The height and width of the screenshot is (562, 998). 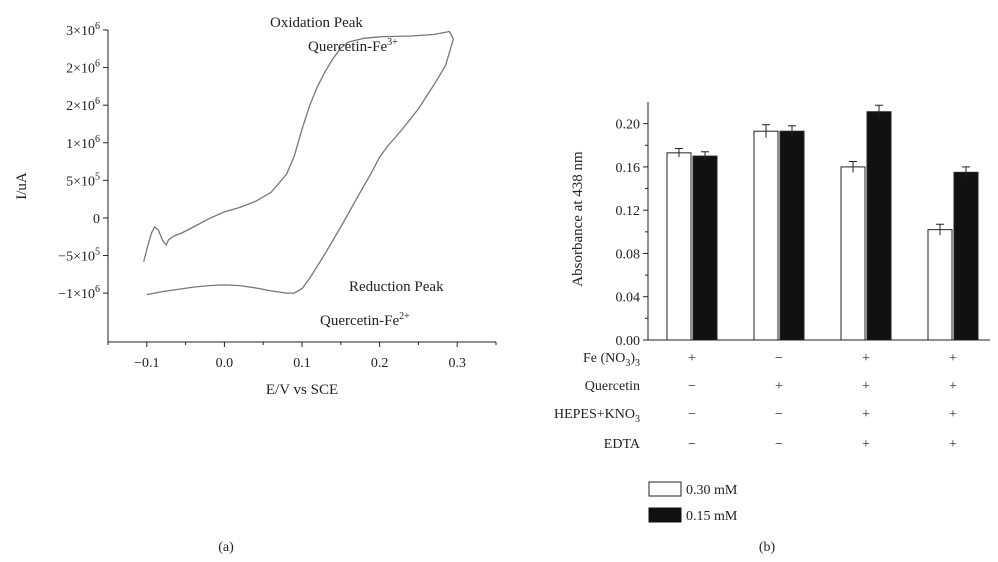 I want to click on cv-x-ticks: −0.1 0.0 0.1 0.2 0.3, so click(x=302, y=356).